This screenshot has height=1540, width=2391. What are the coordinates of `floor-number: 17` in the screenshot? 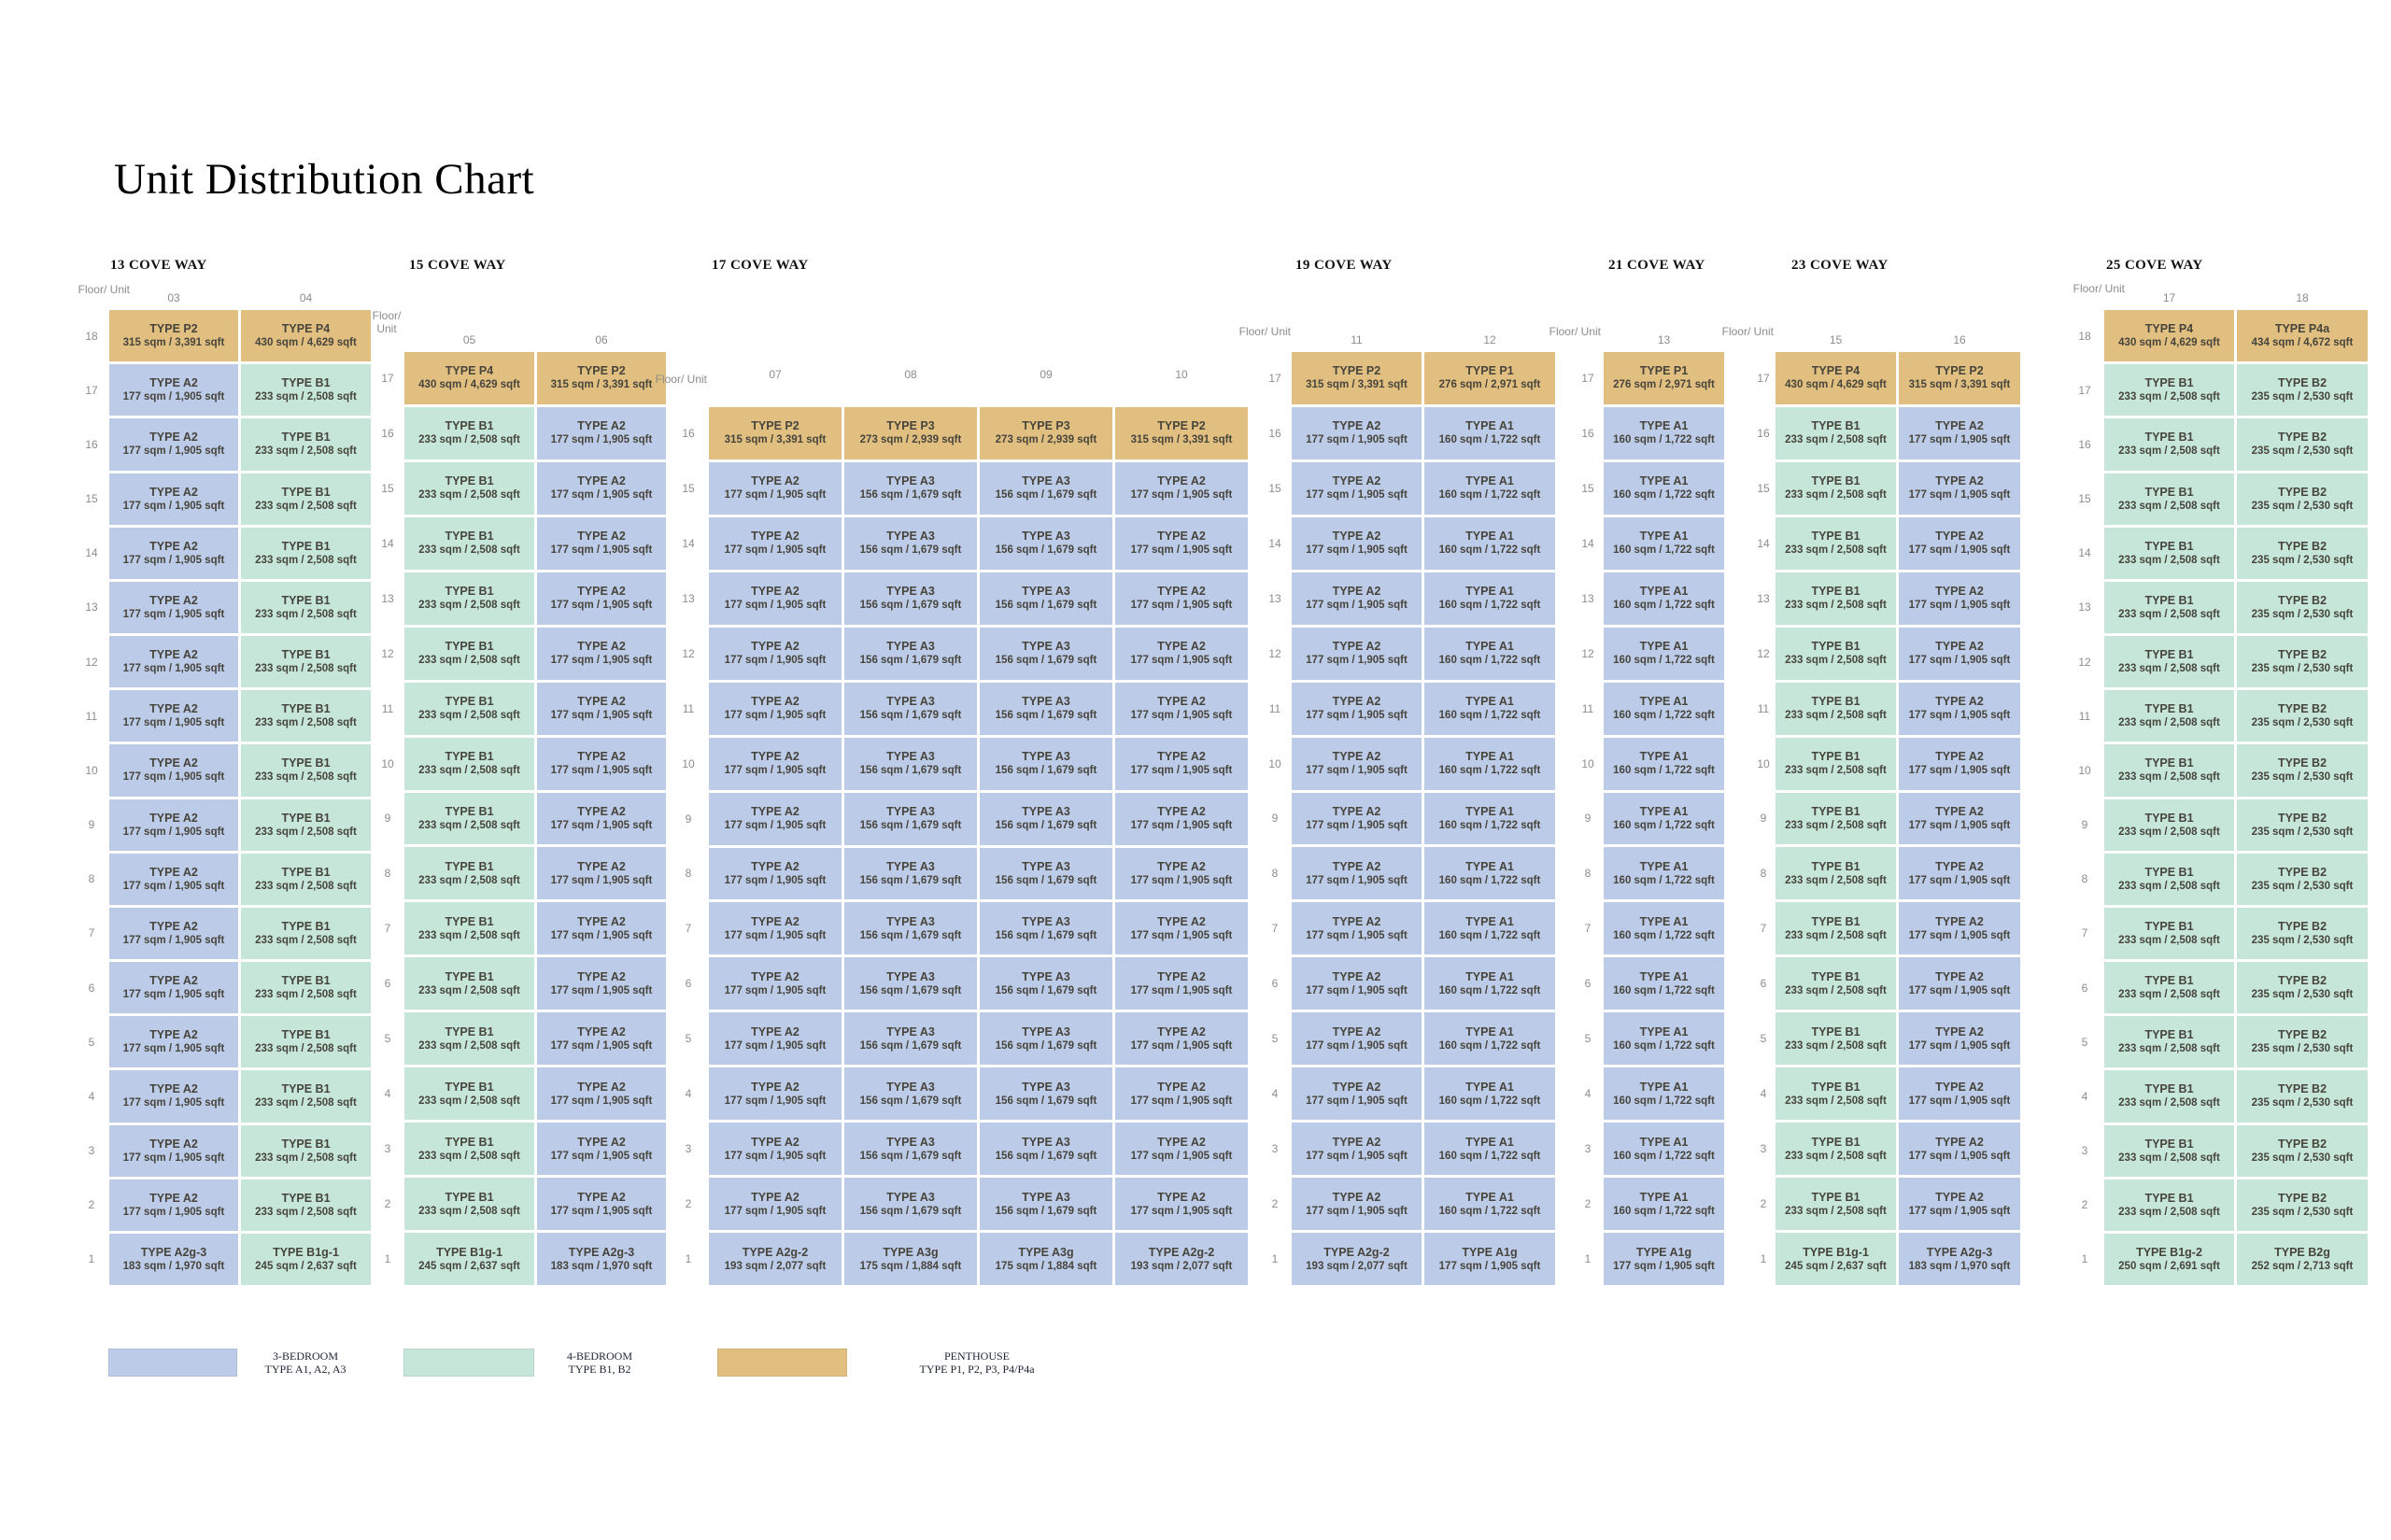 It's located at (1588, 378).